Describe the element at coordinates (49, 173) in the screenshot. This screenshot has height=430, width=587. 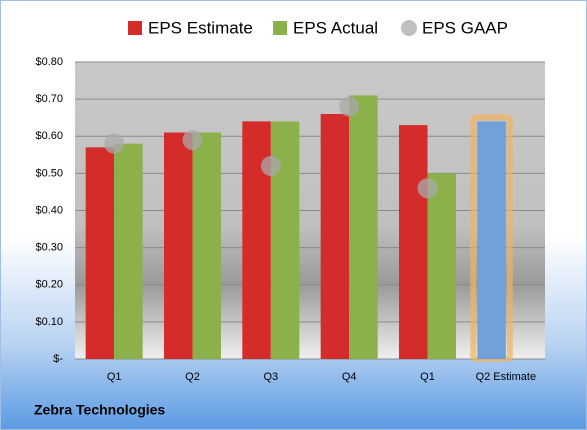
I see `y-tick-label: $0.50` at that location.